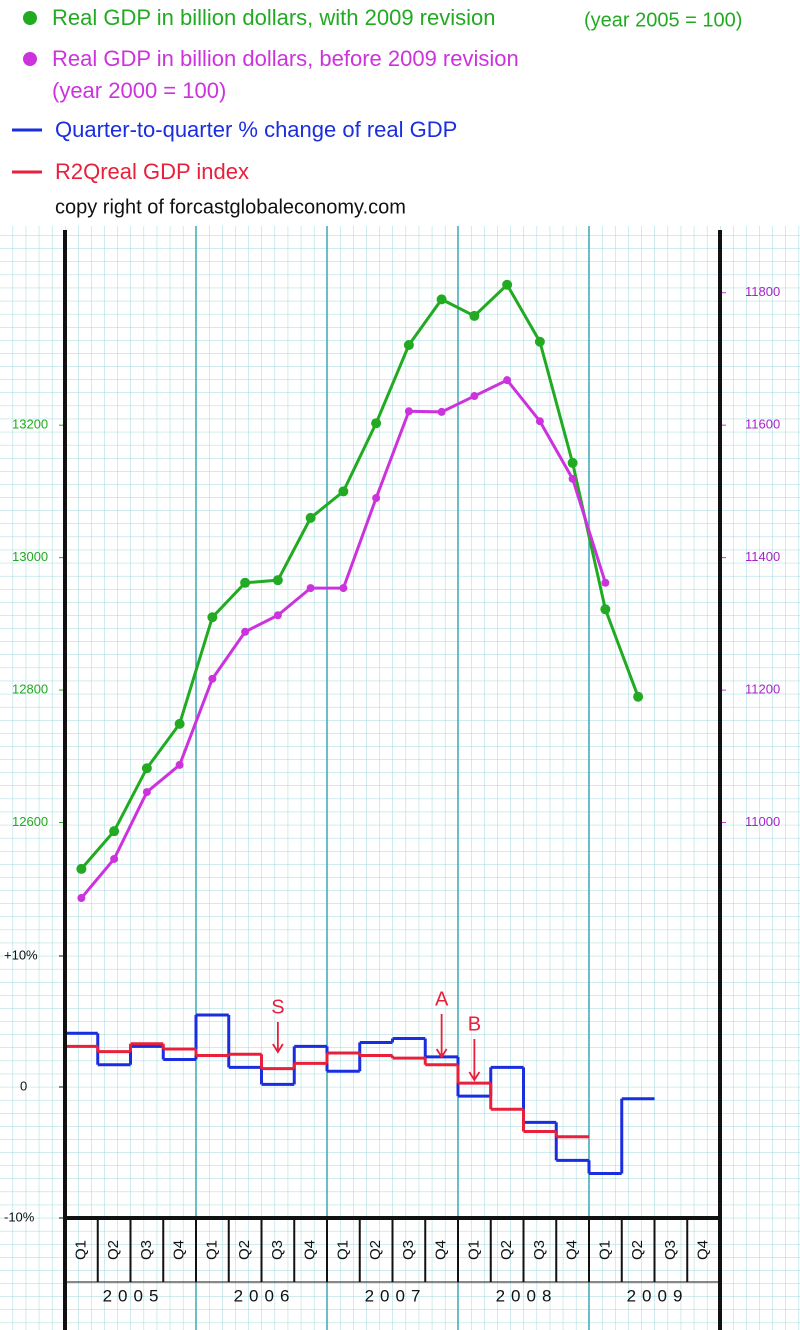 Image resolution: width=800 pixels, height=1330 pixels. What do you see at coordinates (30, 556) in the screenshot?
I see `y-tick-label: 13000` at bounding box center [30, 556].